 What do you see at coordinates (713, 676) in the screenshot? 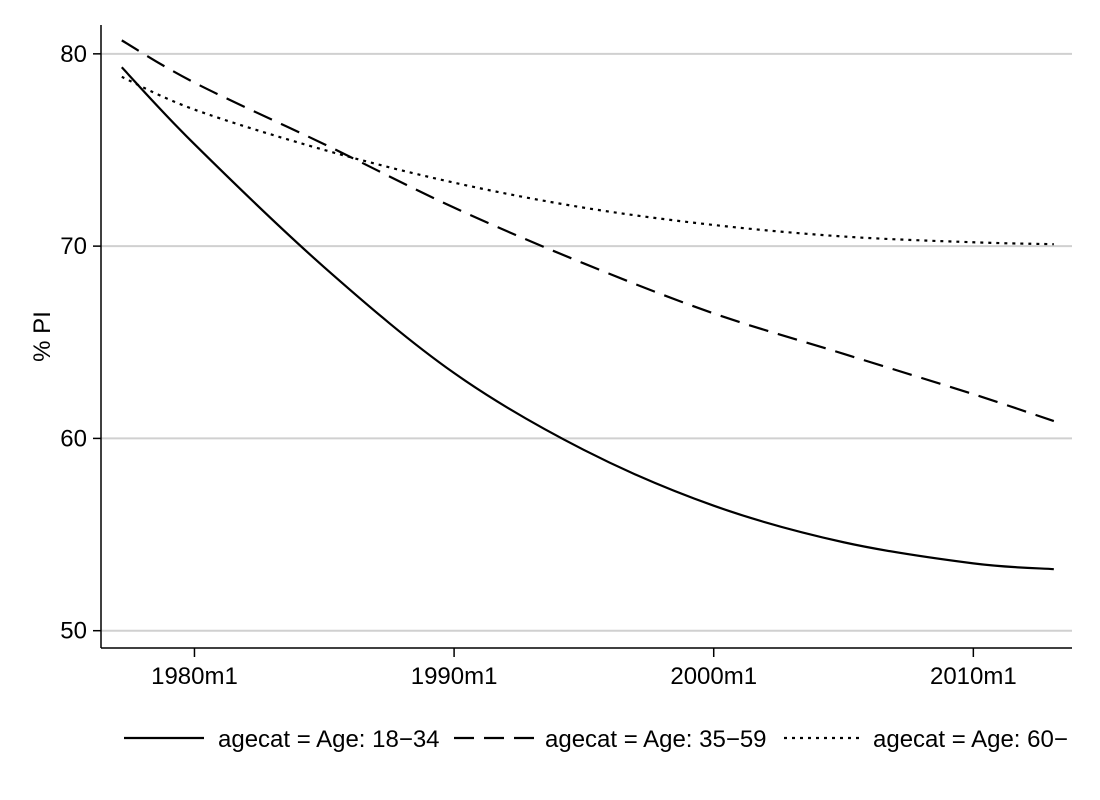
I see `x-tick-label-2: 2000m1` at bounding box center [713, 676].